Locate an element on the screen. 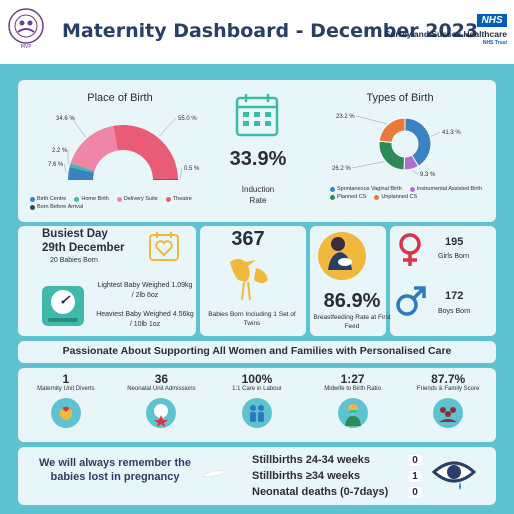 The height and width of the screenshot is (514, 514). lightest-baby: Lightest Baby Weighed 1.09kg / 2lb 6oz is located at coordinates (145, 290).